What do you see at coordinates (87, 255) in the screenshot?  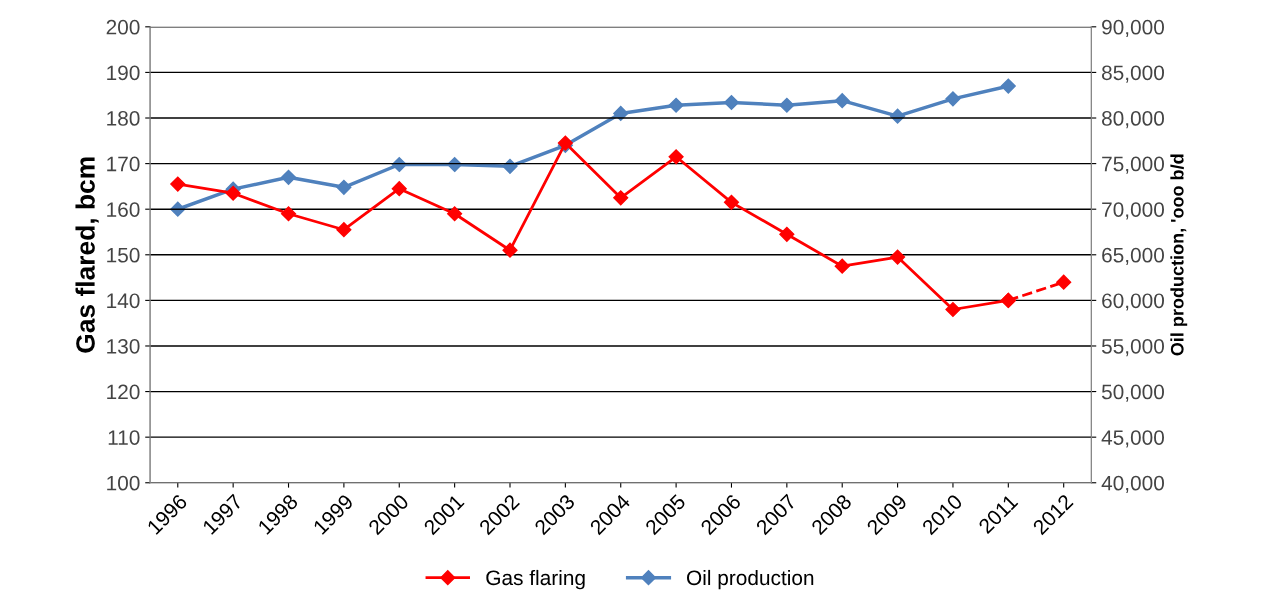 I see `y-axis-title: Gas flared, bcm` at bounding box center [87, 255].